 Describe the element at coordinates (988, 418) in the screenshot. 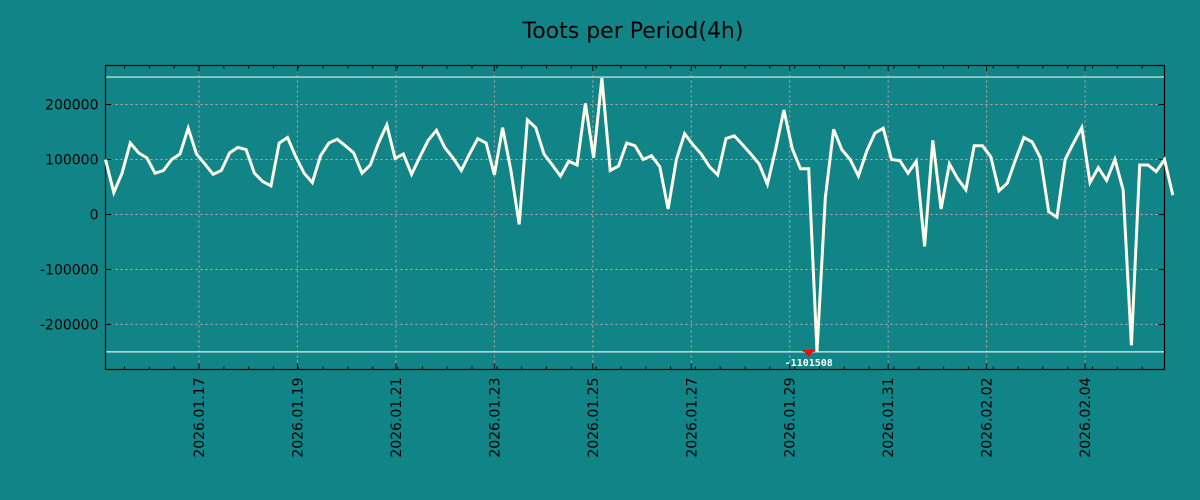

I see `x-tick-label: 2026.02.02` at that location.